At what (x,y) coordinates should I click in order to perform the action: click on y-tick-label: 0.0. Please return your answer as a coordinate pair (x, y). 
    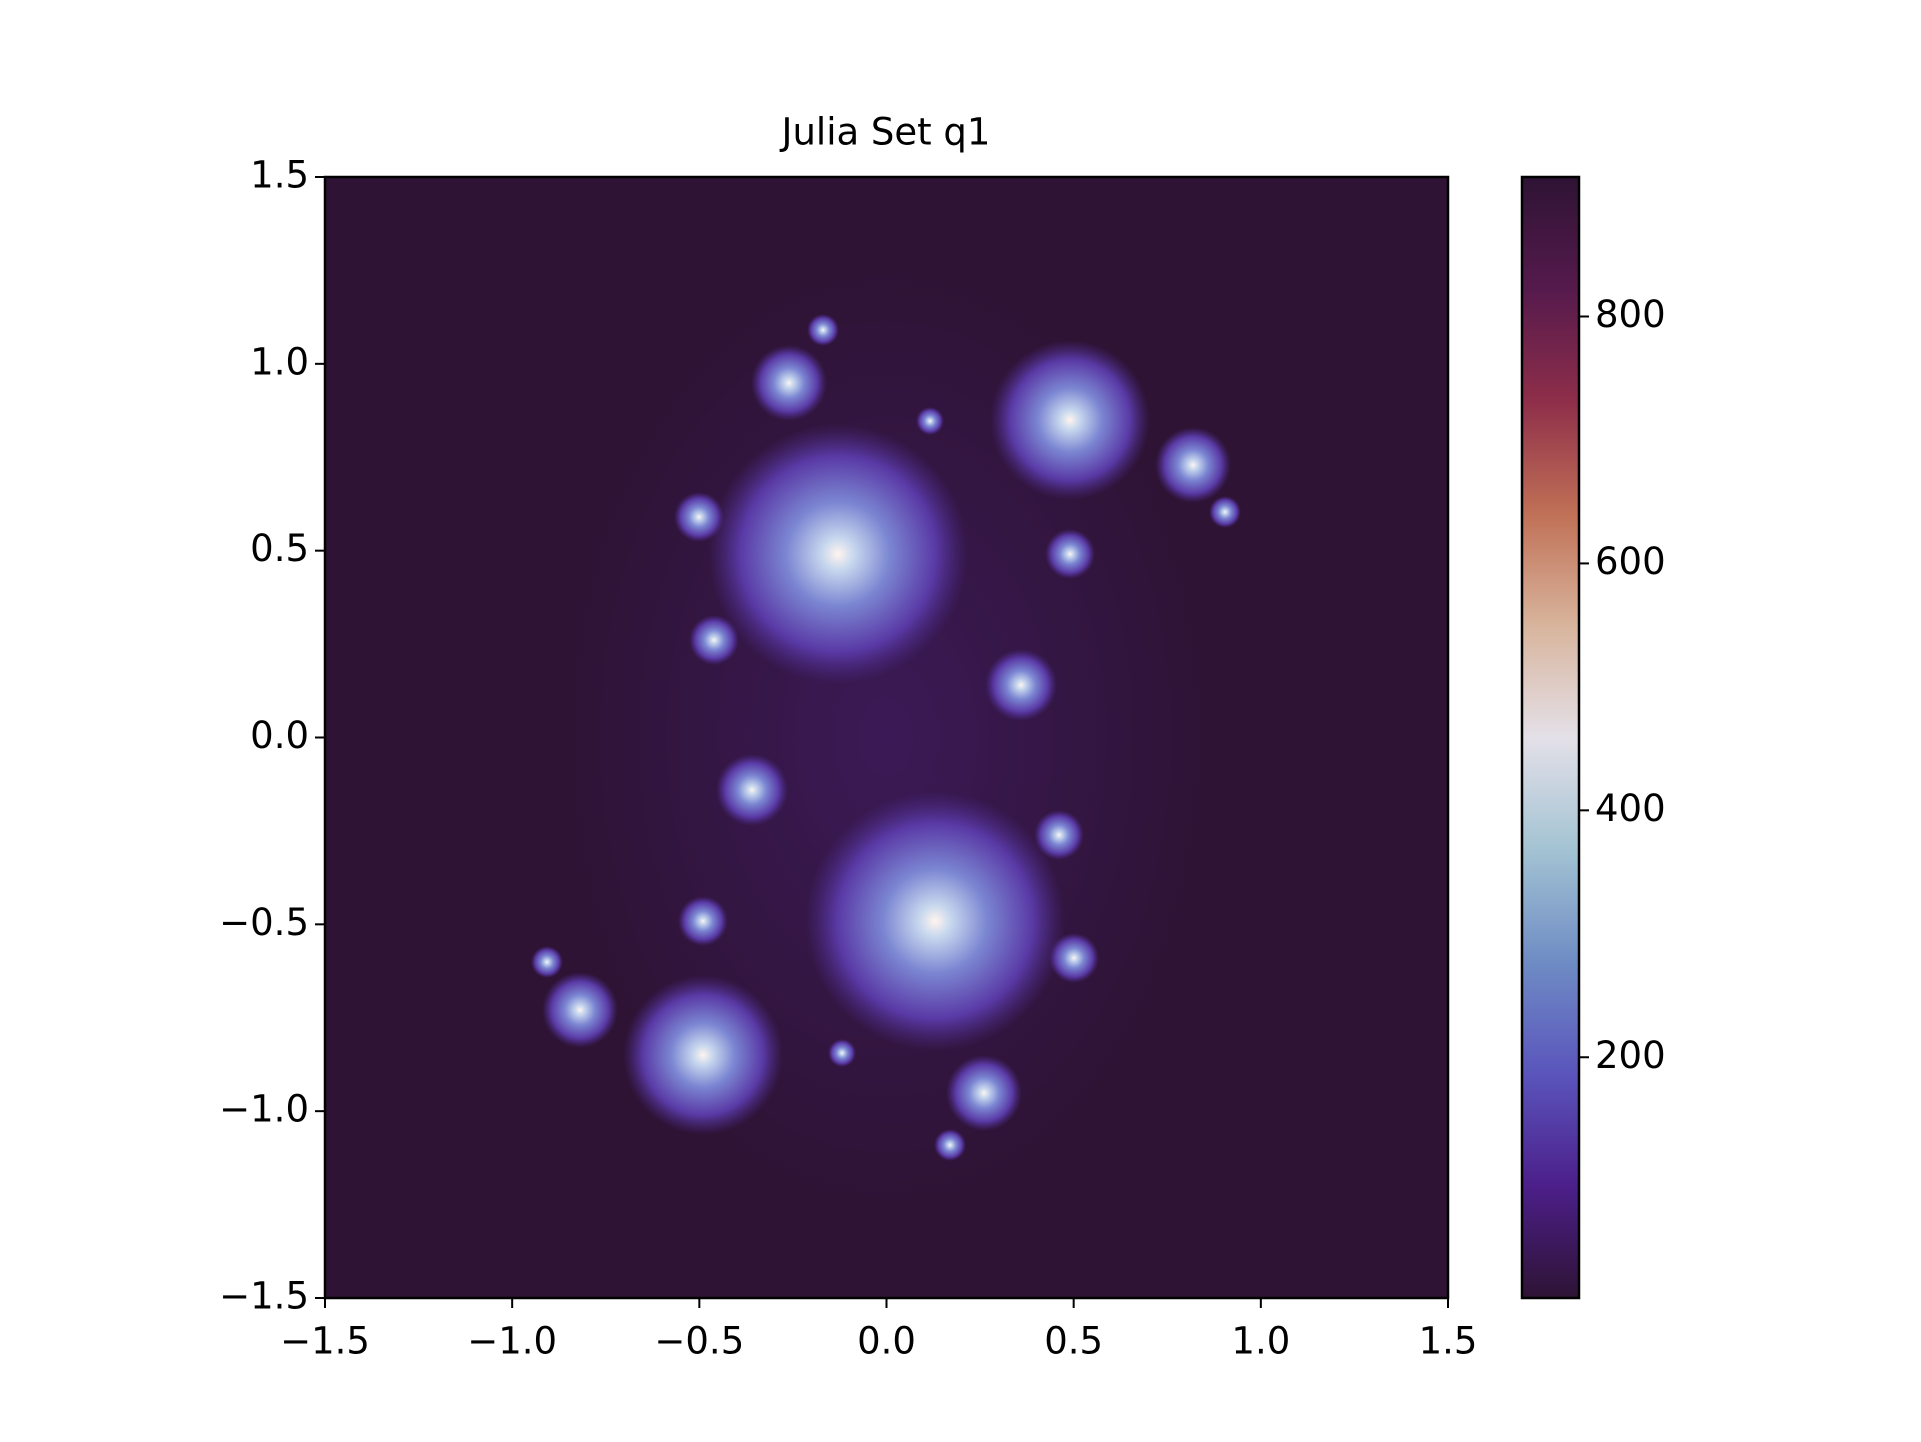
    Looking at the image, I should click on (279, 735).